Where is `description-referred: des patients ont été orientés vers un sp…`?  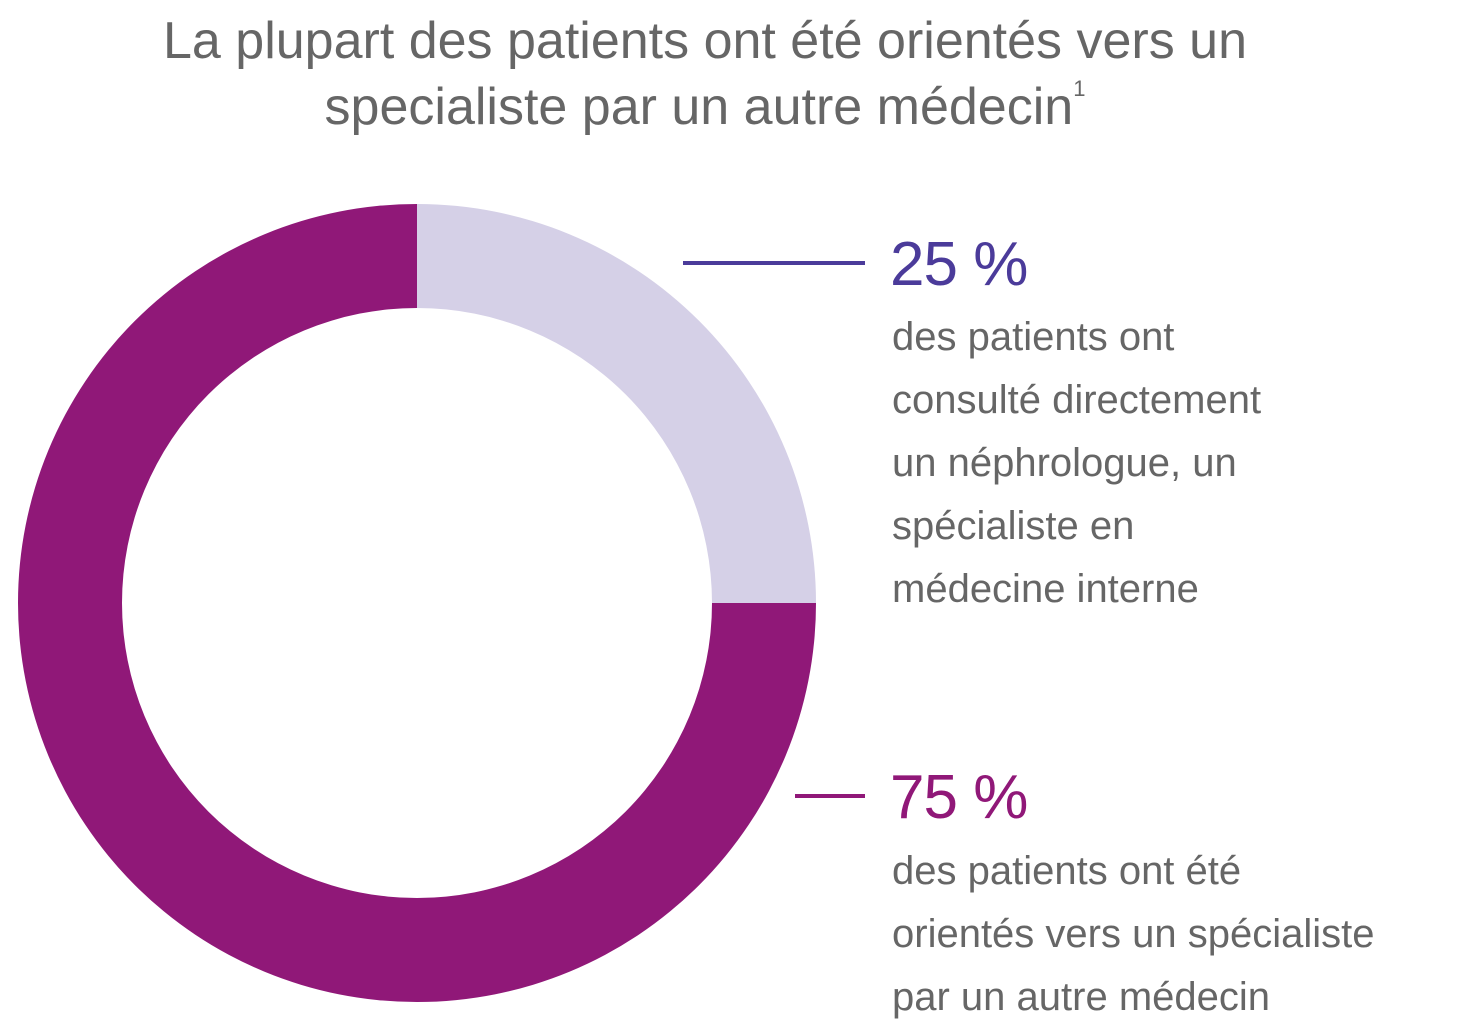
description-referred: des patients ont été orientés vers un sp… is located at coordinates (1133, 934).